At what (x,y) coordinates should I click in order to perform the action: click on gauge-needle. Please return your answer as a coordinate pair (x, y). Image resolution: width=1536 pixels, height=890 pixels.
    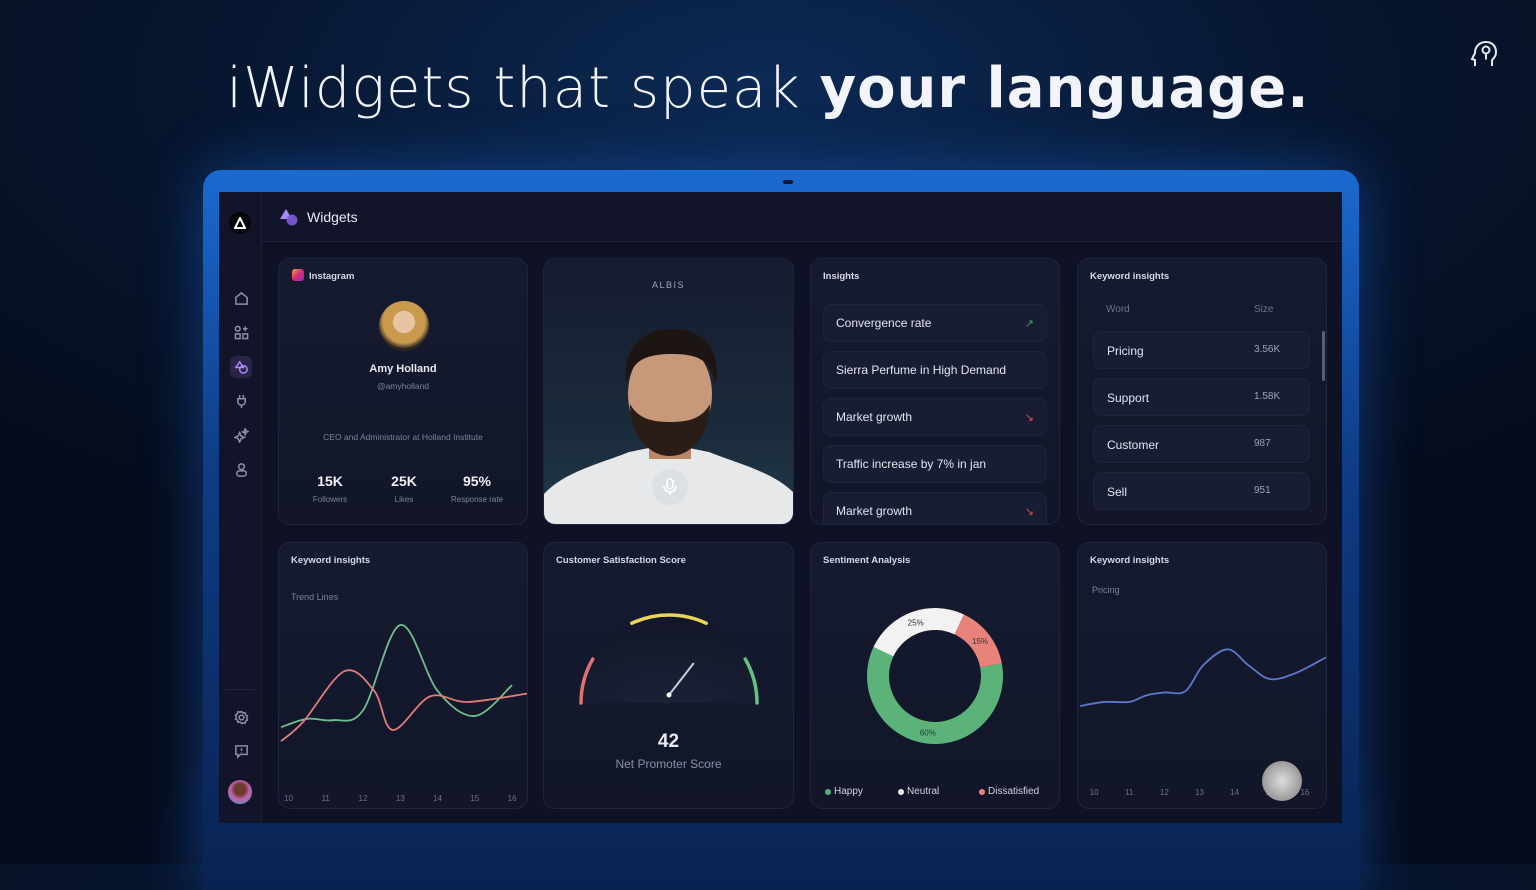
    Looking at the image, I should click on (681, 679).